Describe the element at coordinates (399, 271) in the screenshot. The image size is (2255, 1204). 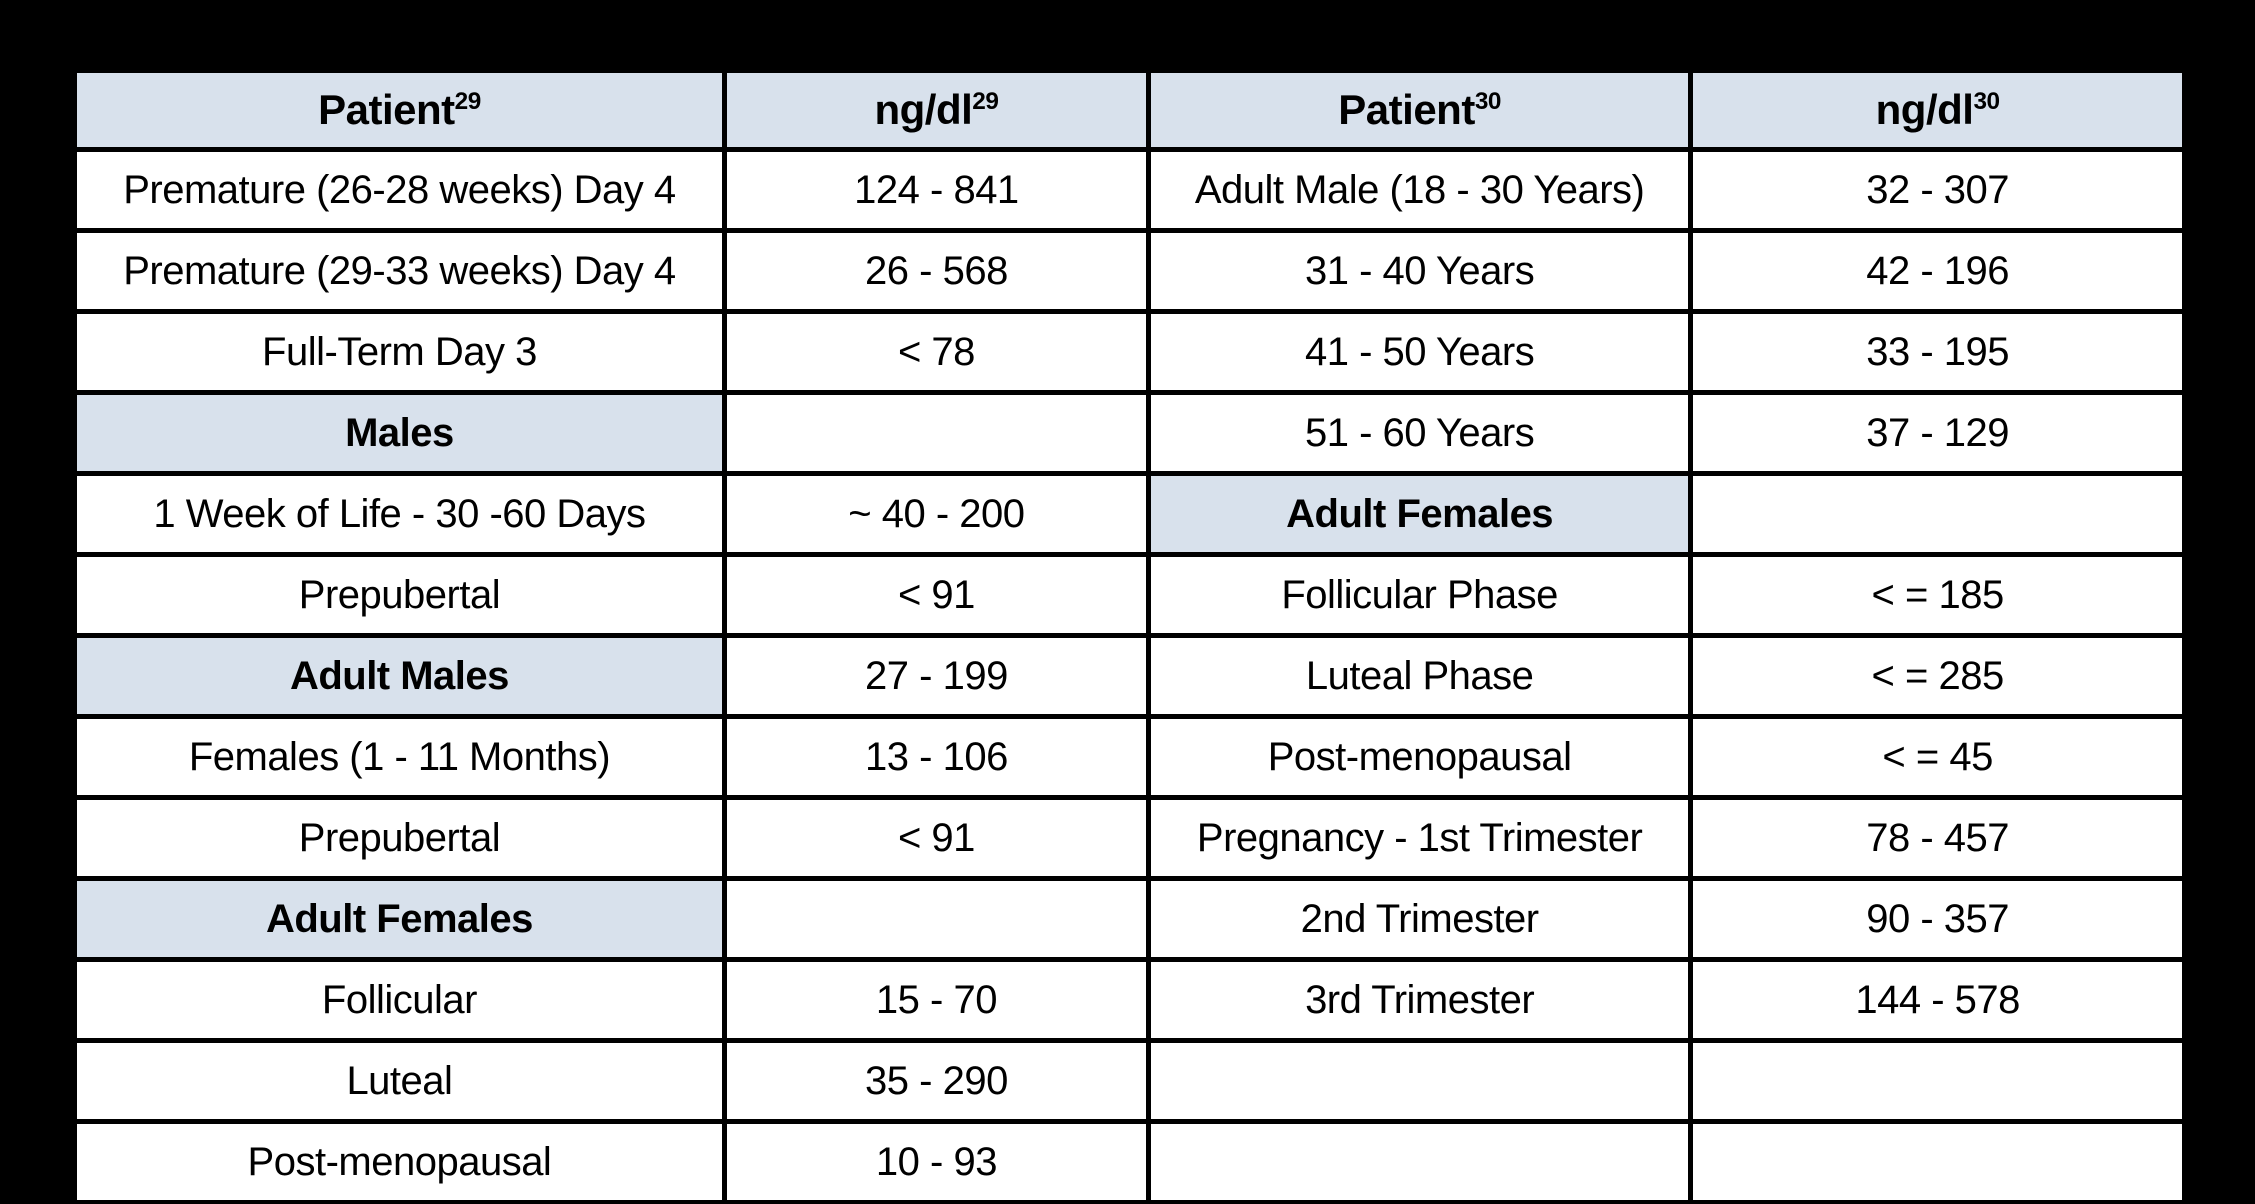
I see `patient-cell: Premature (29-33 weeks) Day 4` at that location.